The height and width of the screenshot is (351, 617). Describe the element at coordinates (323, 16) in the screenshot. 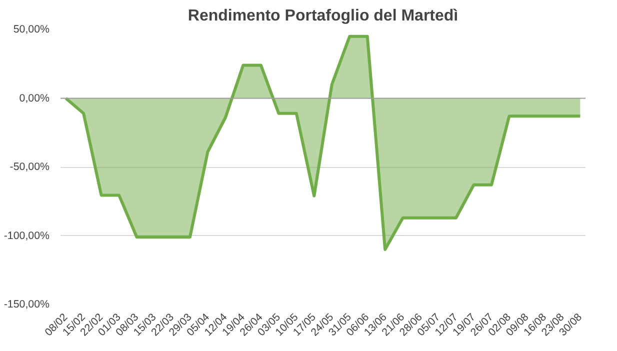

I see `chart-title: Rendimento Portafoglio del Martedì` at that location.